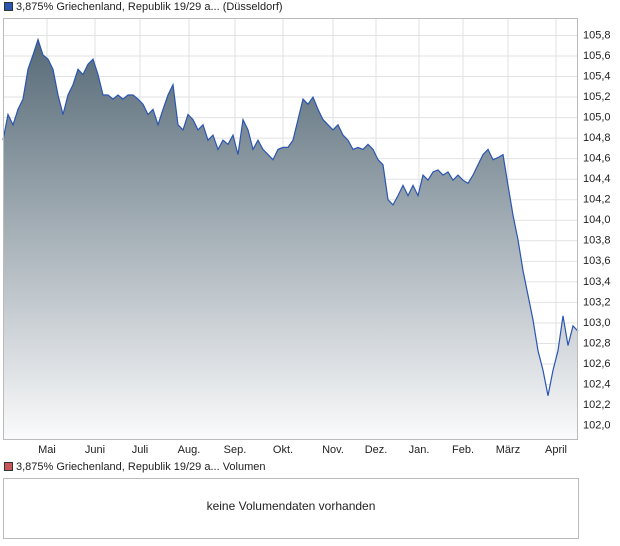  What do you see at coordinates (95, 450) in the screenshot?
I see `x-tick-label: Juni` at bounding box center [95, 450].